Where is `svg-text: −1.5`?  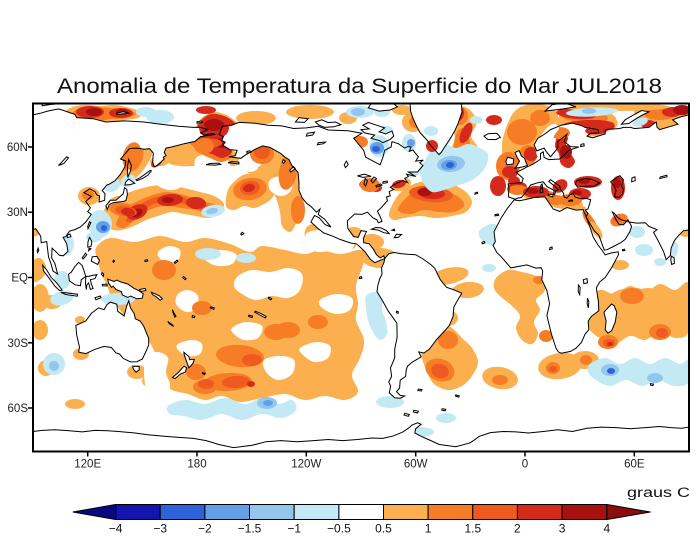
svg-text: −1.5 is located at coordinates (250, 529).